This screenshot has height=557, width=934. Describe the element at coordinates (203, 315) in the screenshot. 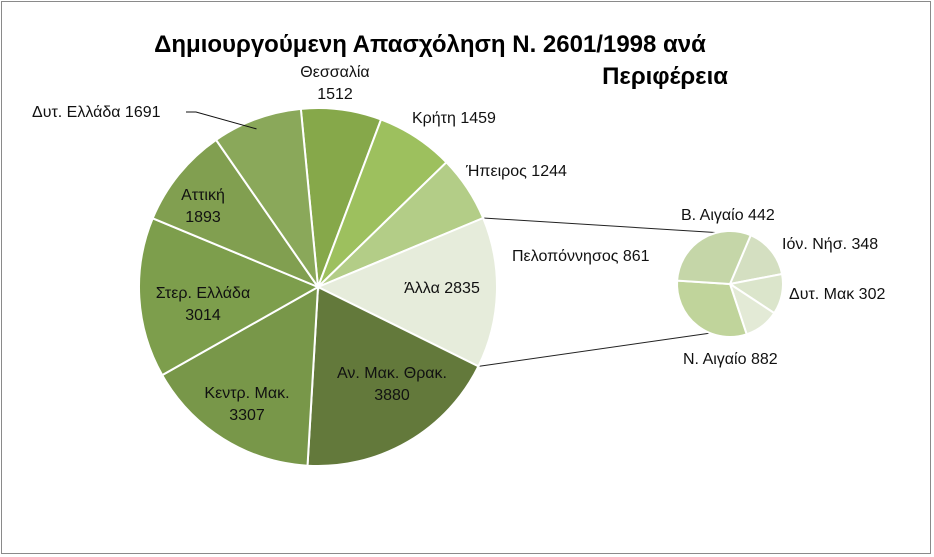

I see `label-value-line: 3014` at that location.